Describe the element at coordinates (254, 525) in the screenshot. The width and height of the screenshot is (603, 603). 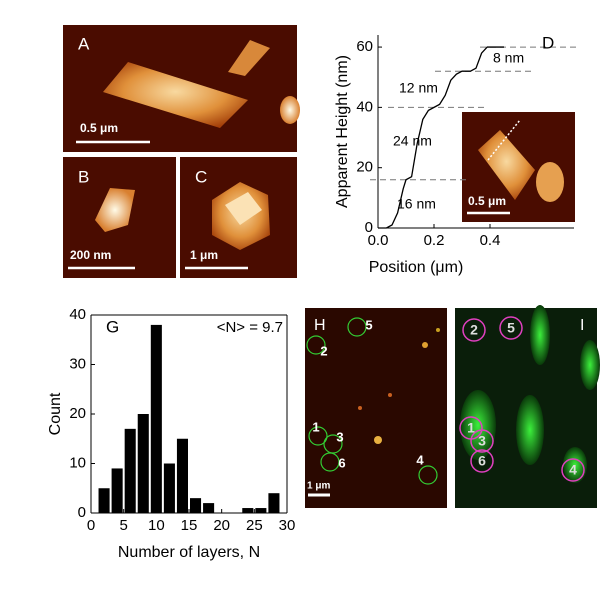
I see `x-tick-label: 25` at that location.